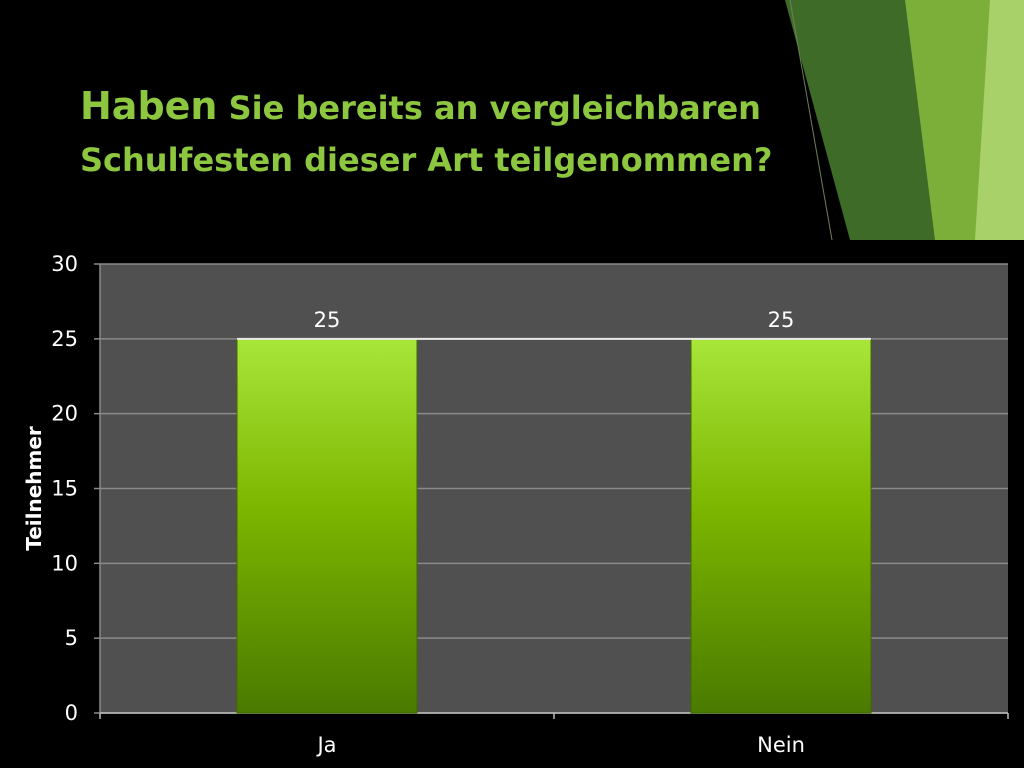 The width and height of the screenshot is (1024, 768). I want to click on y-tick-label: 30, so click(64, 264).